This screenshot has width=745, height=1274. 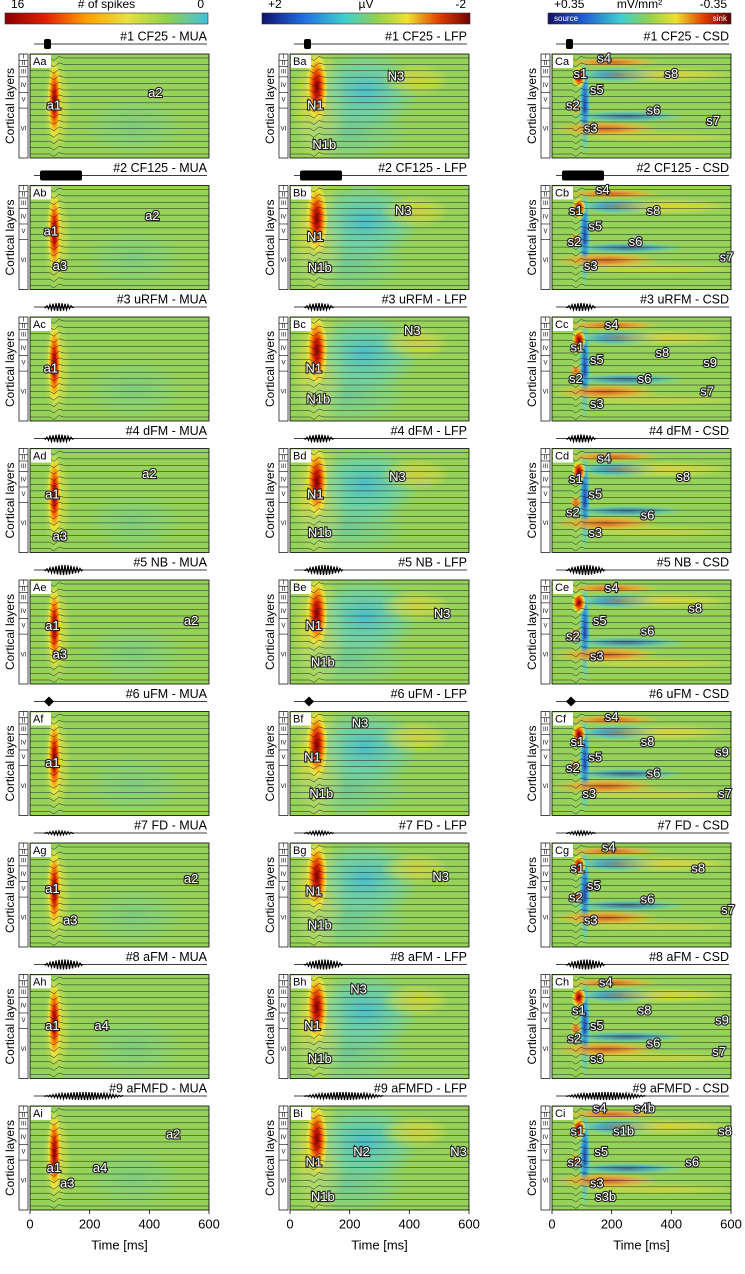 What do you see at coordinates (39, 193) in the screenshot?
I see `panel-id: Ab` at bounding box center [39, 193].